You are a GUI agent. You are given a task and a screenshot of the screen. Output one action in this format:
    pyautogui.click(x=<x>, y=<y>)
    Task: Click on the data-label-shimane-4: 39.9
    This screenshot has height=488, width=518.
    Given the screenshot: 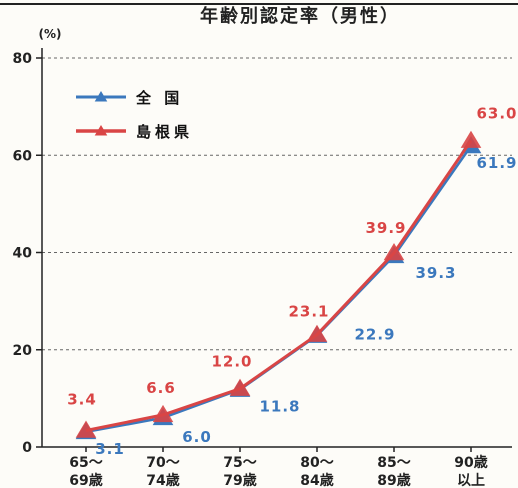 What is the action you would take?
    pyautogui.click(x=385, y=228)
    